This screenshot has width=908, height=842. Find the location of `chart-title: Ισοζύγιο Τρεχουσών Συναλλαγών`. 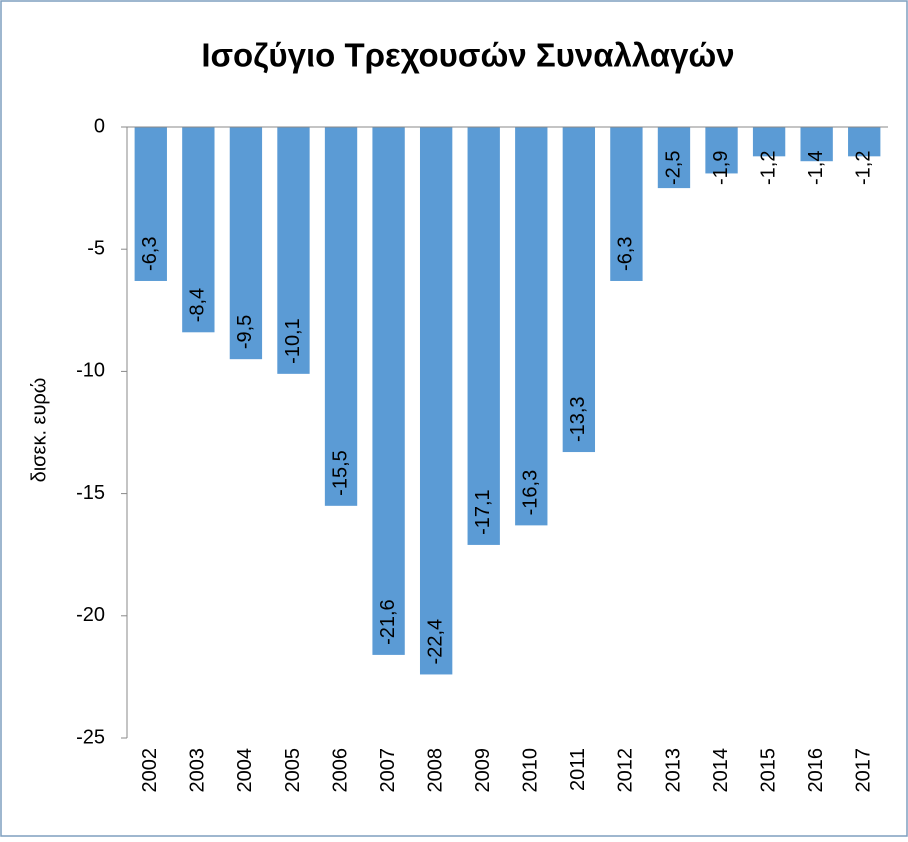

chart-title: Ισοζύγιο Τρεχουσών Συναλλαγών is located at coordinates (467, 55).